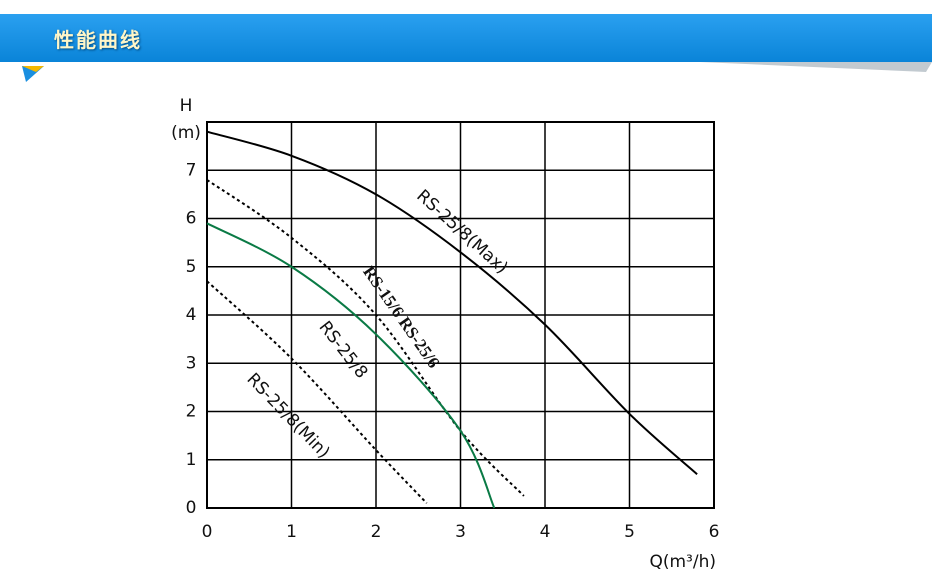 The width and height of the screenshot is (940, 585). I want to click on y-tick-label: 7, so click(191, 170).